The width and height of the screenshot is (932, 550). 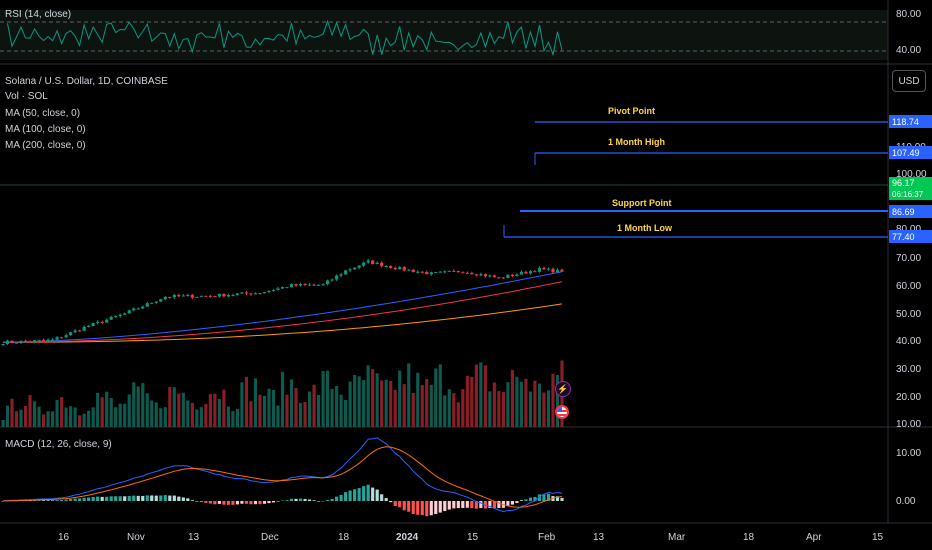 What do you see at coordinates (43, 113) in the screenshot?
I see `legend-ma50: MA (50, close, 0)` at bounding box center [43, 113].